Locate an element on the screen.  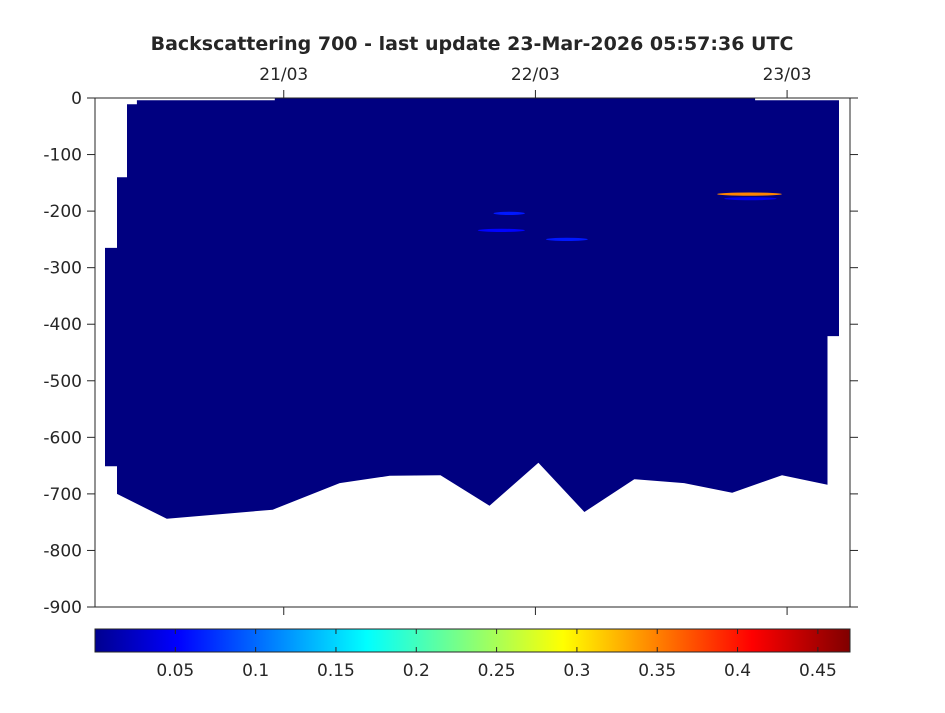
colorbar-tick-label: 0.25 is located at coordinates (497, 671).